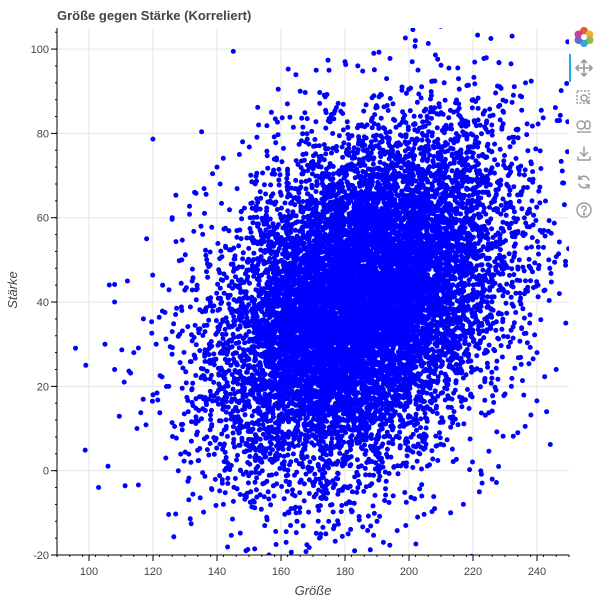 The image size is (600, 600). What do you see at coordinates (584, 98) in the screenshot?
I see `box-zoom-icon` at bounding box center [584, 98].